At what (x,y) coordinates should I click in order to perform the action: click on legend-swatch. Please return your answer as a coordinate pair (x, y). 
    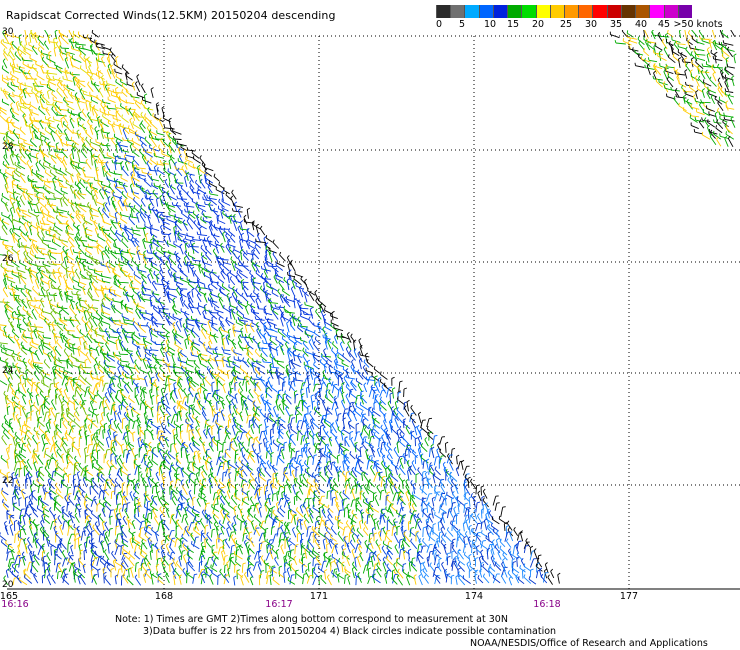
    Looking at the image, I should click on (556, 11).